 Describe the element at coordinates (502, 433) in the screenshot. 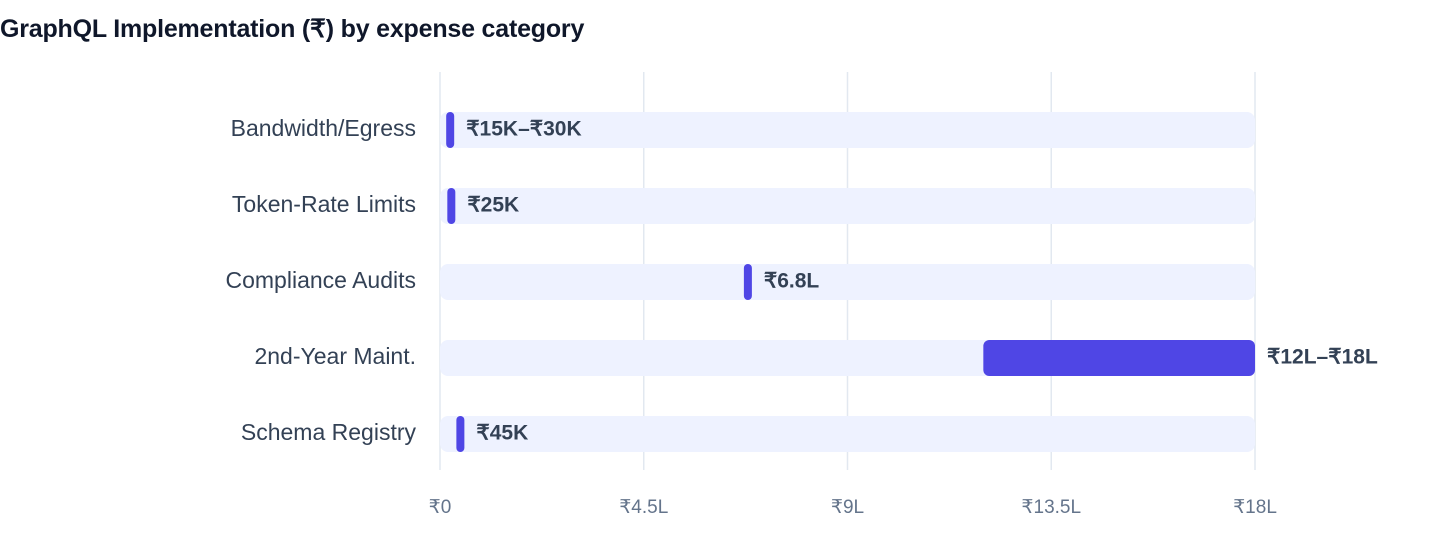

I see `data-label: ₹45K` at that location.